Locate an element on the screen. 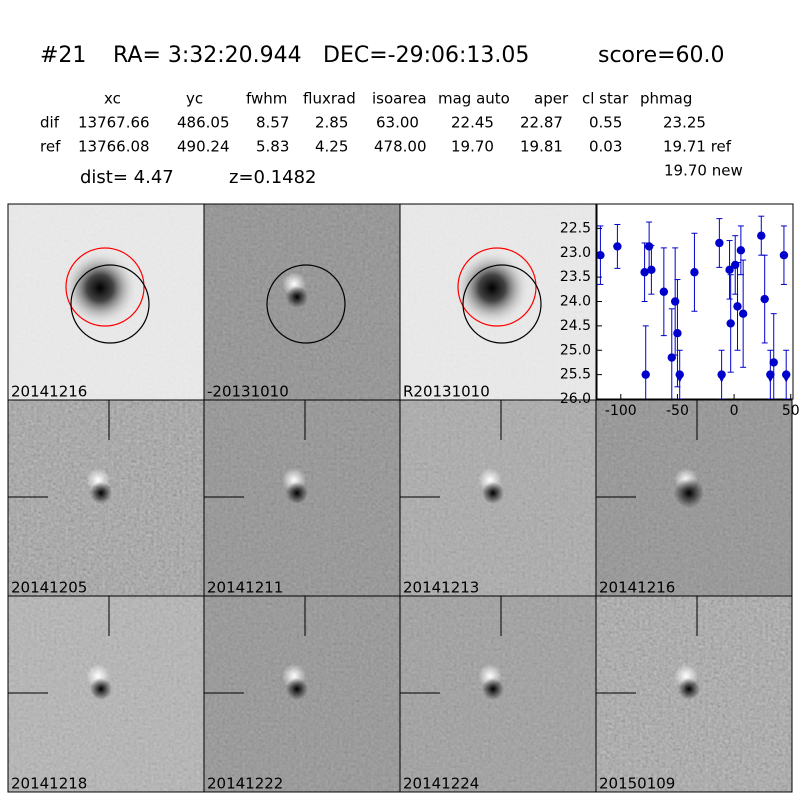 This screenshot has height=800, width=800. table-cell: dif is located at coordinates (50, 123).